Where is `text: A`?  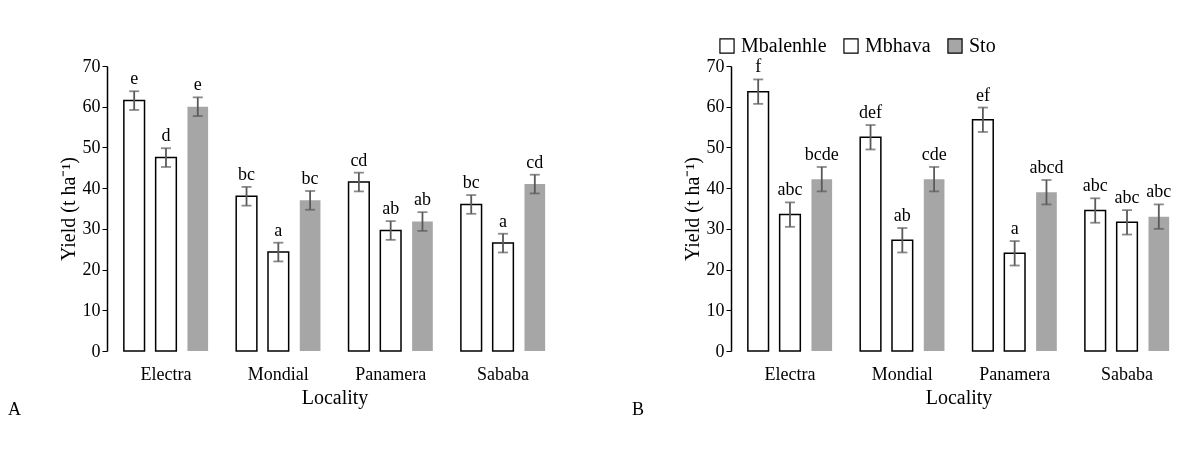
text: A is located at coordinates (14, 409).